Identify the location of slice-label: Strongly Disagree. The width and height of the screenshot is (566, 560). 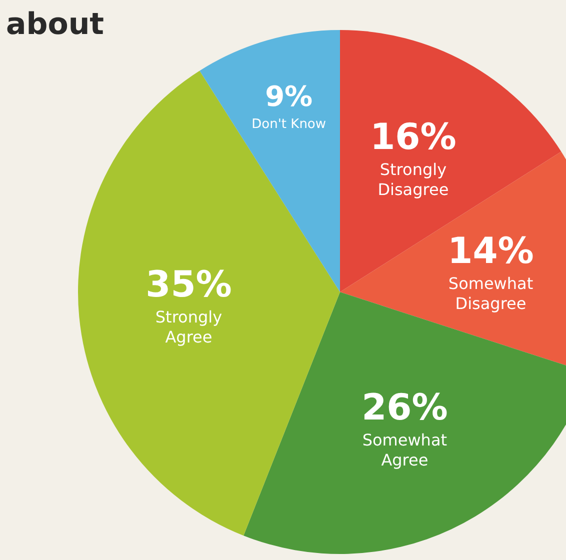
(413, 179).